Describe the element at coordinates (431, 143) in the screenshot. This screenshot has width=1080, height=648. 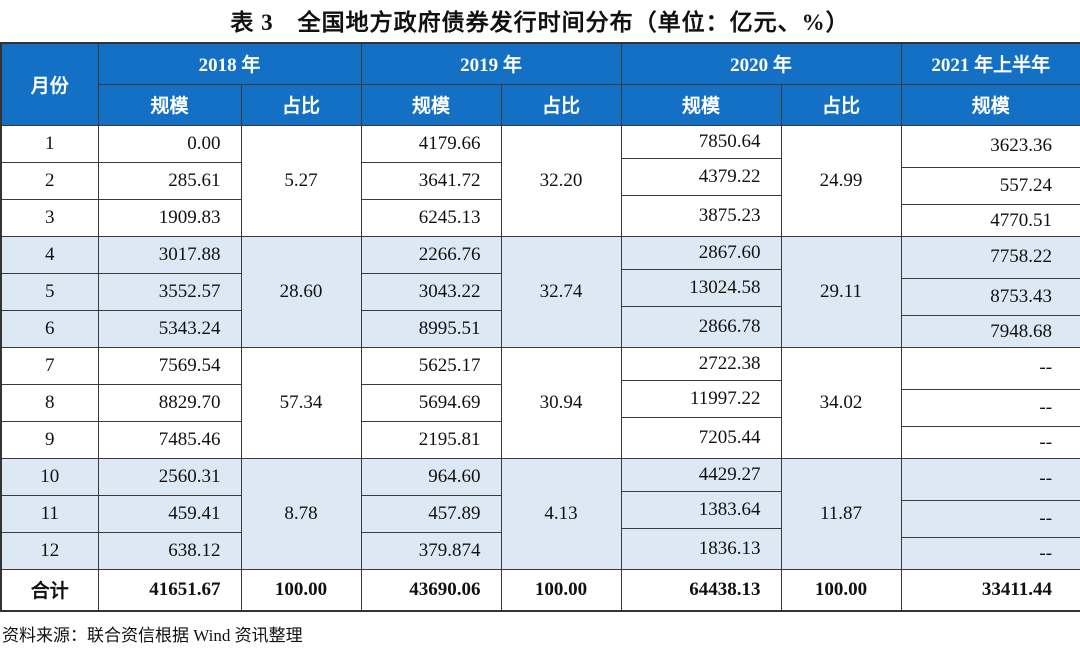
I see `scale-2019-cell: 4179.66` at that location.